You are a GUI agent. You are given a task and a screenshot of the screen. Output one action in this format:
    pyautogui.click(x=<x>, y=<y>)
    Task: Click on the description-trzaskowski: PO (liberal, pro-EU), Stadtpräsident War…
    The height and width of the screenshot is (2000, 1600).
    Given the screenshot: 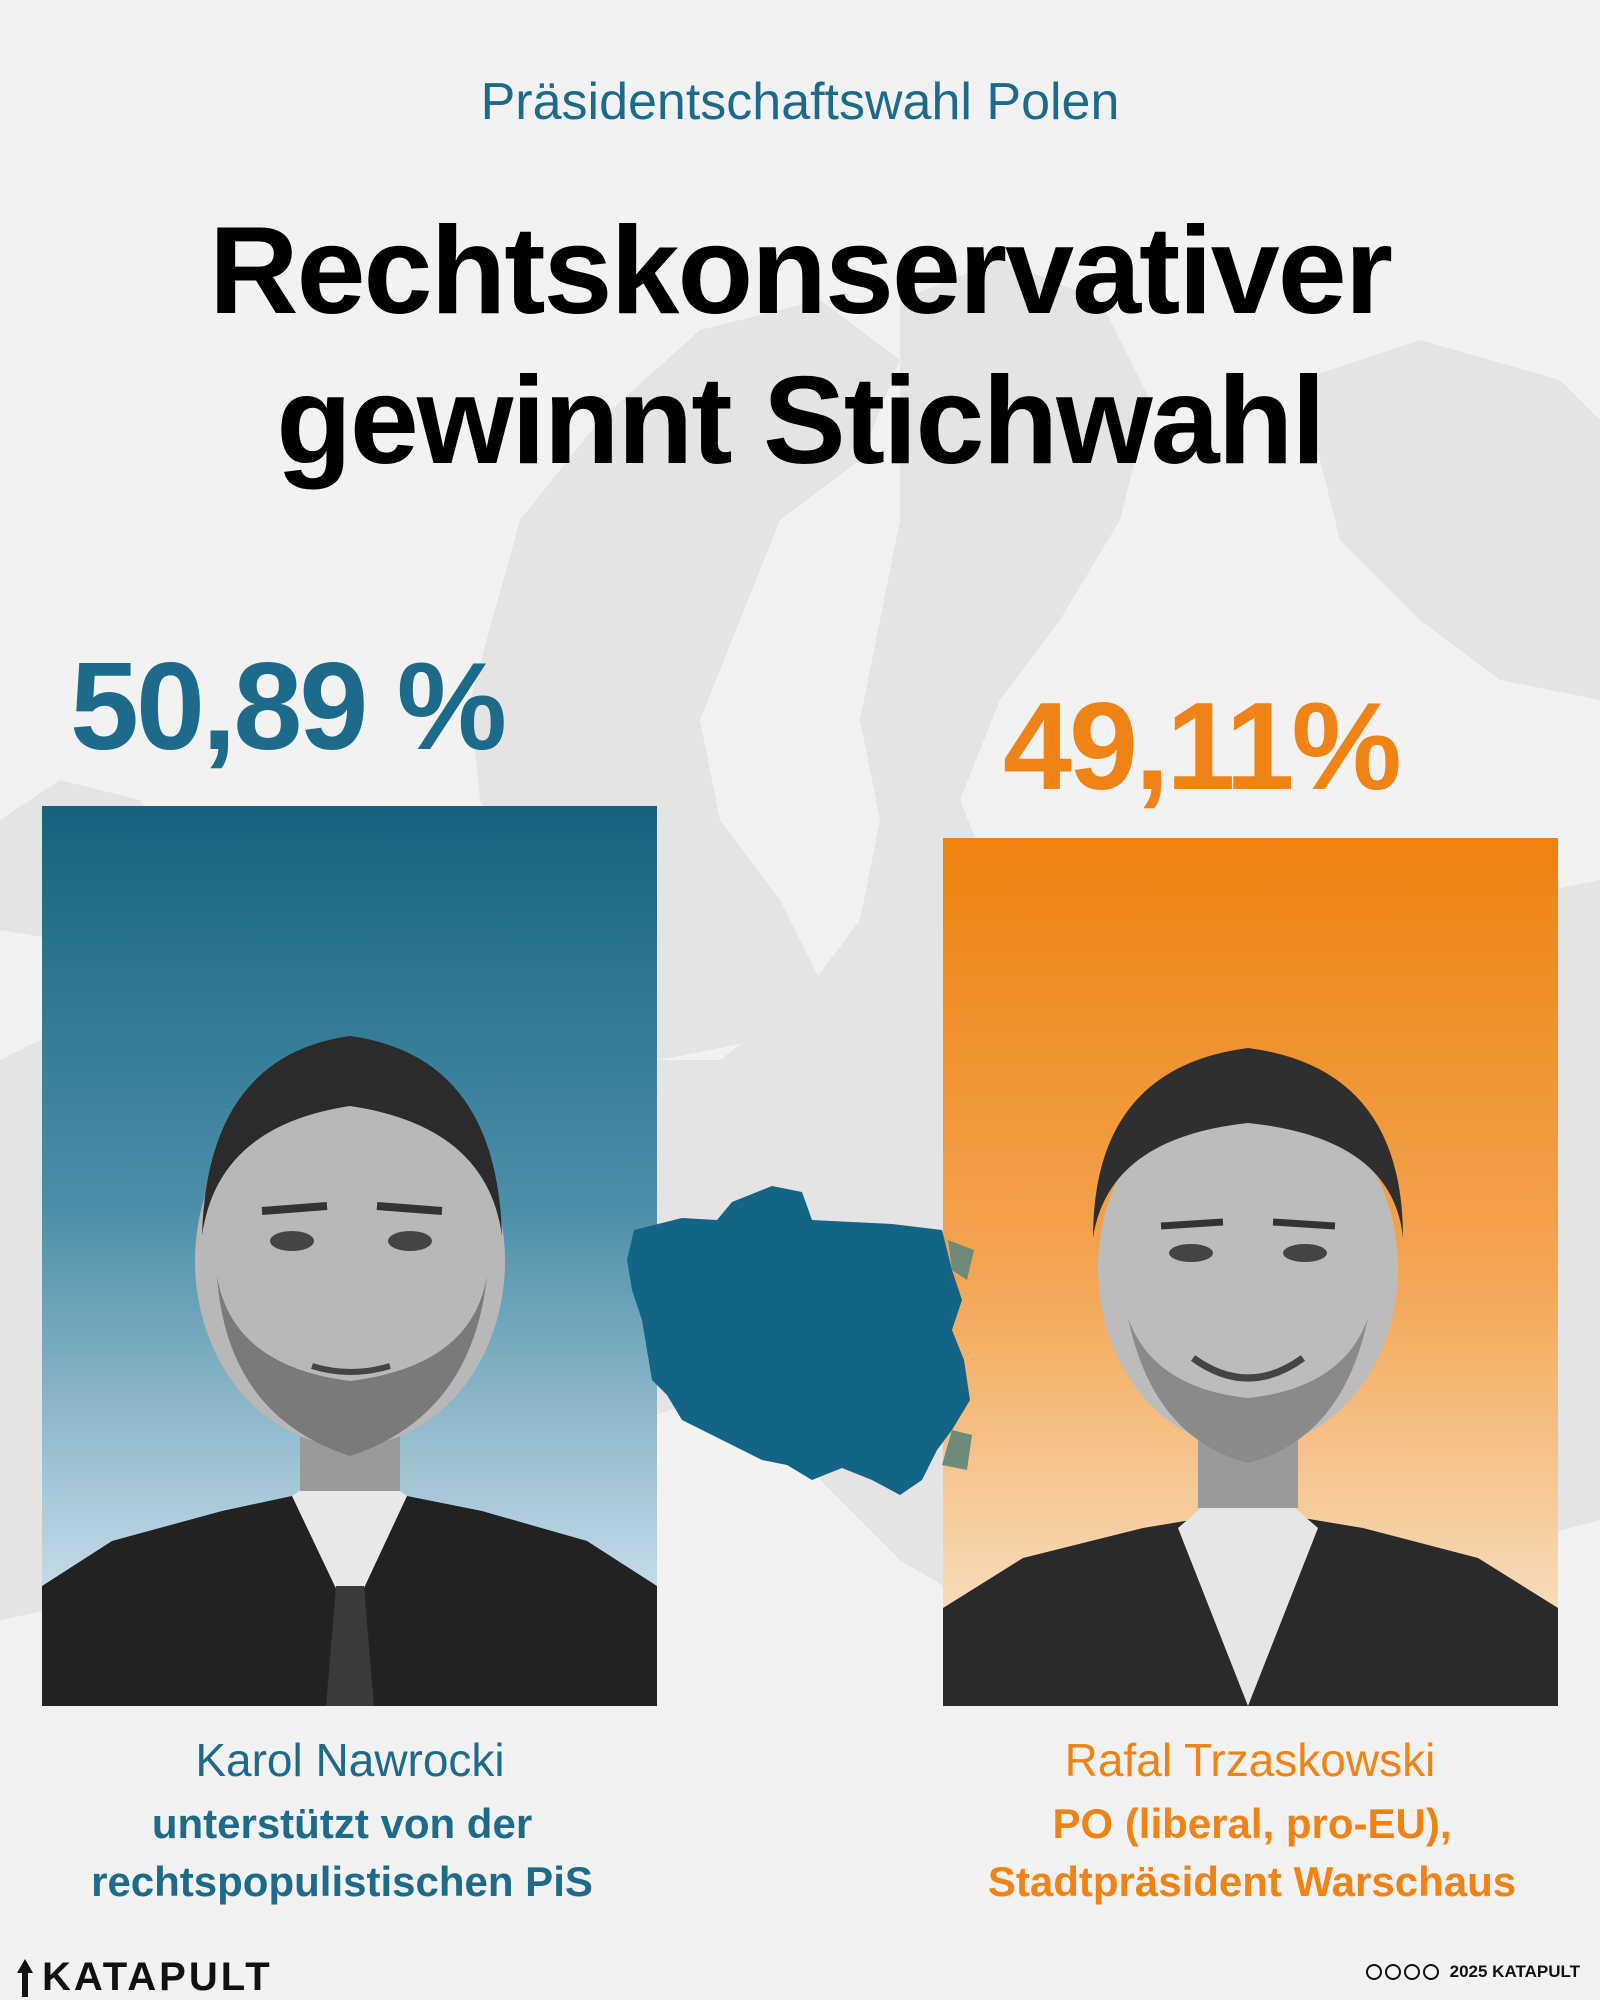 What is the action you would take?
    pyautogui.click(x=1241, y=1853)
    